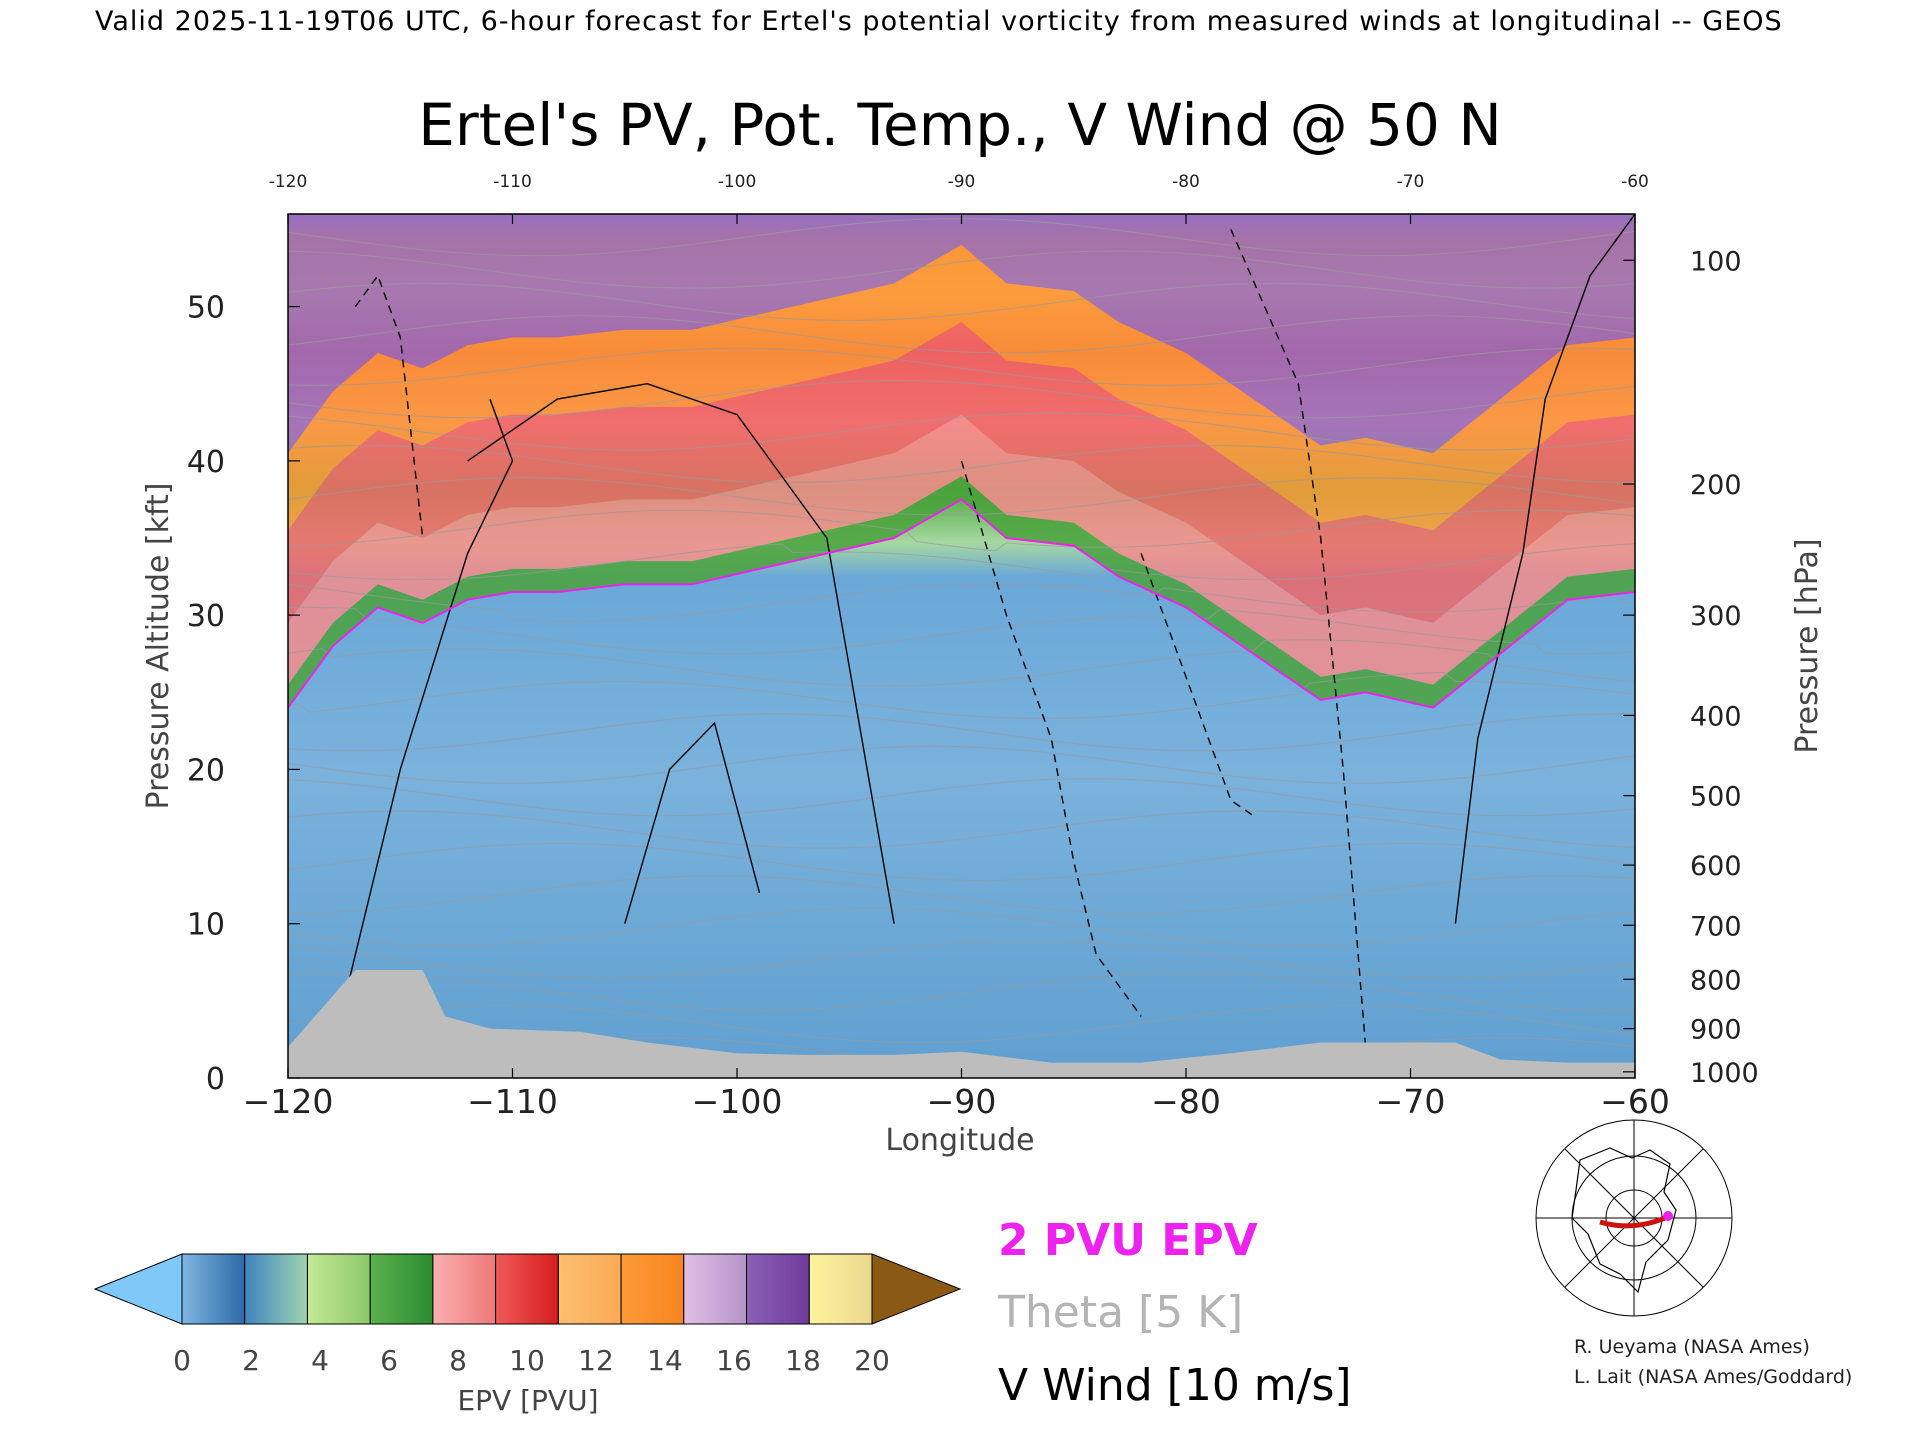 This screenshot has width=1920, height=1440. Describe the element at coordinates (458, 1360) in the screenshot. I see `colorbar-tick-4: 8` at that location.